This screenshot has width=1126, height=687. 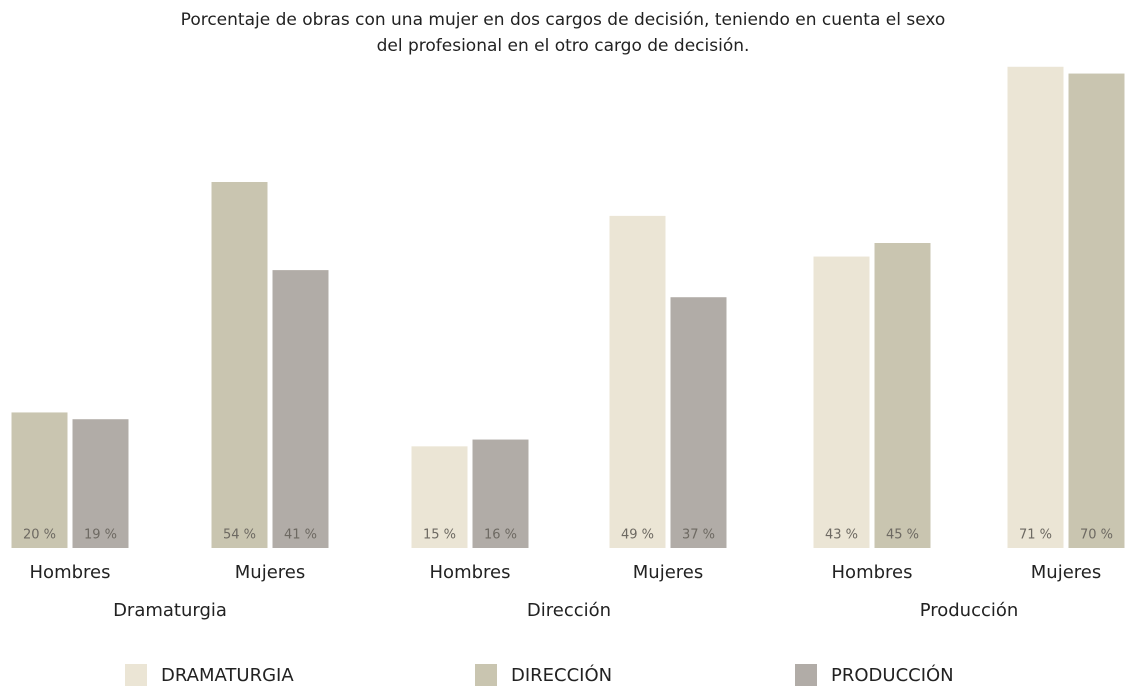 What do you see at coordinates (902, 535) in the screenshot?
I see `value-label: 45 %` at bounding box center [902, 535].